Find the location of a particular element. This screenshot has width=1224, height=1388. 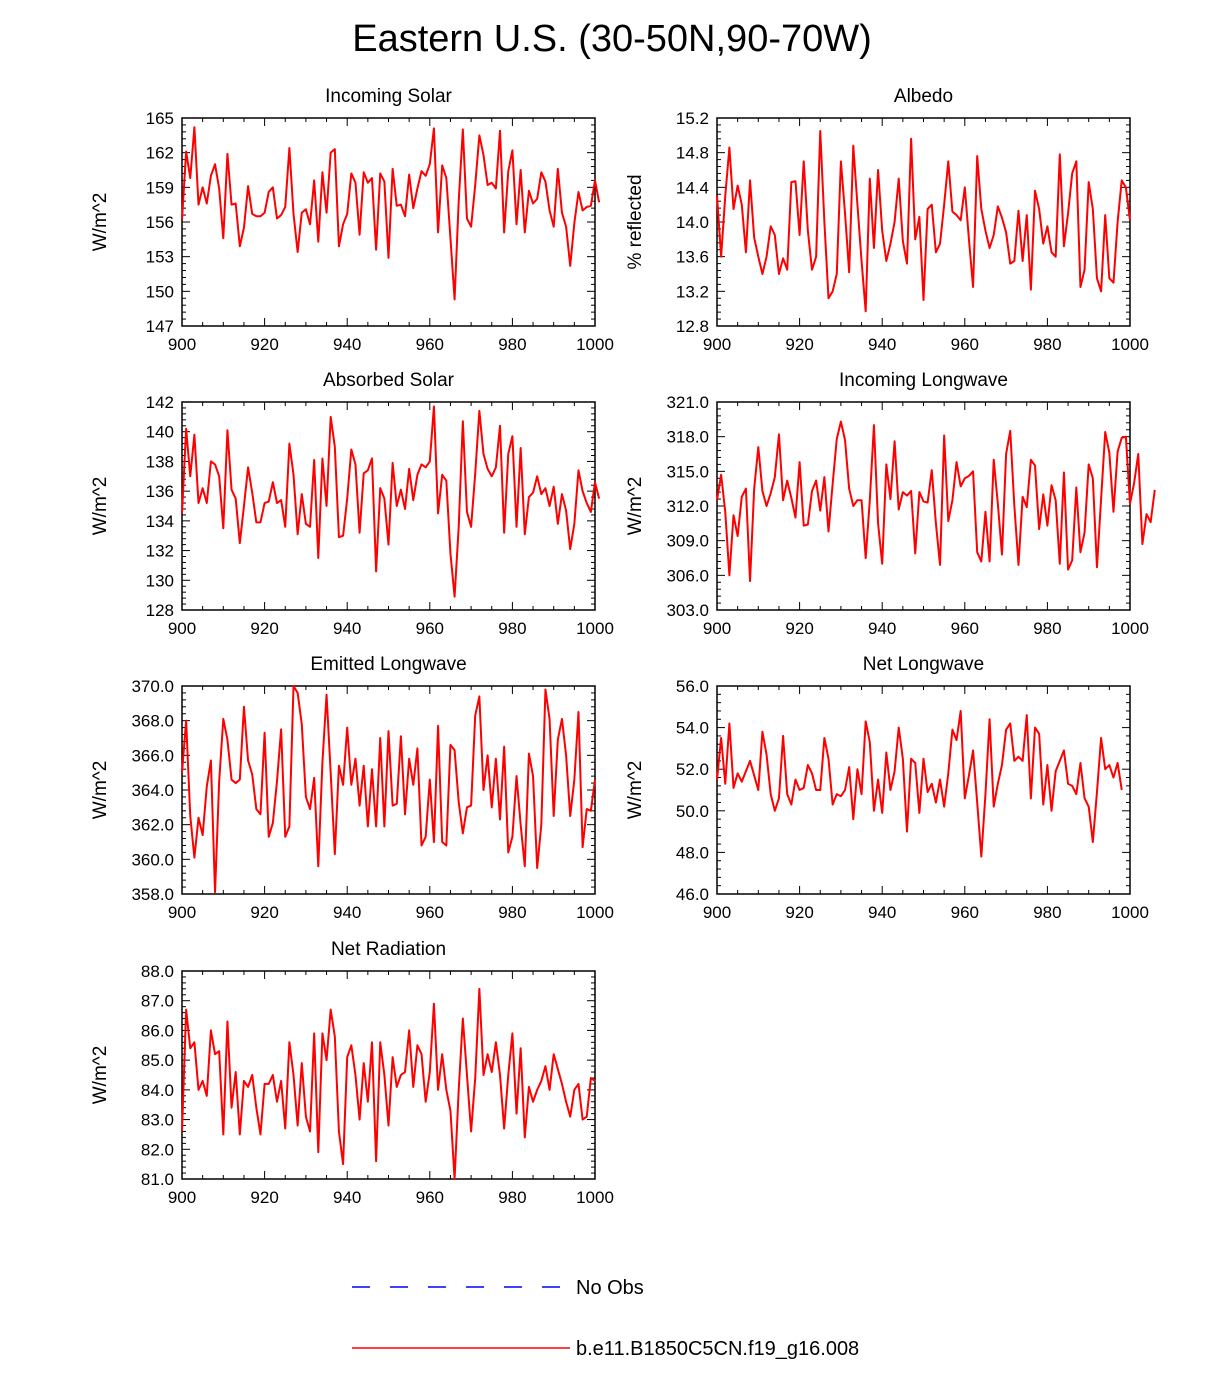

y-tick-label: 83.0 is located at coordinates (157, 1120).